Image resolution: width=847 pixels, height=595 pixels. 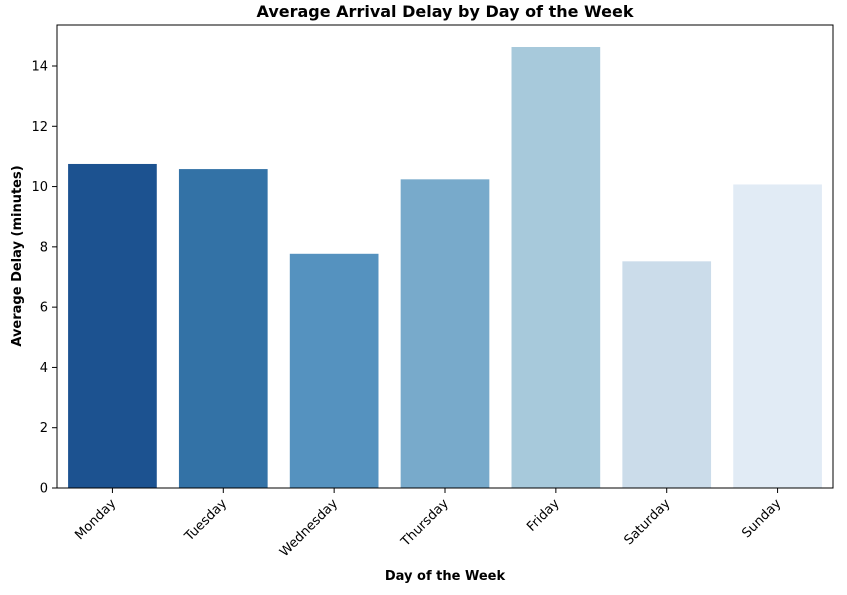 I want to click on y-tick-label: 14, so click(x=39, y=66).